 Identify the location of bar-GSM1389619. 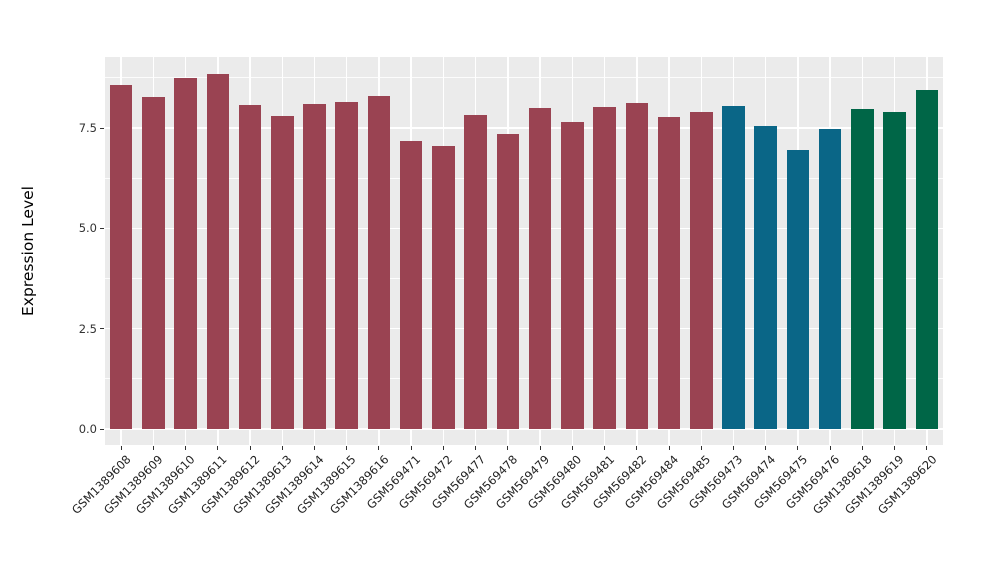
(894, 270).